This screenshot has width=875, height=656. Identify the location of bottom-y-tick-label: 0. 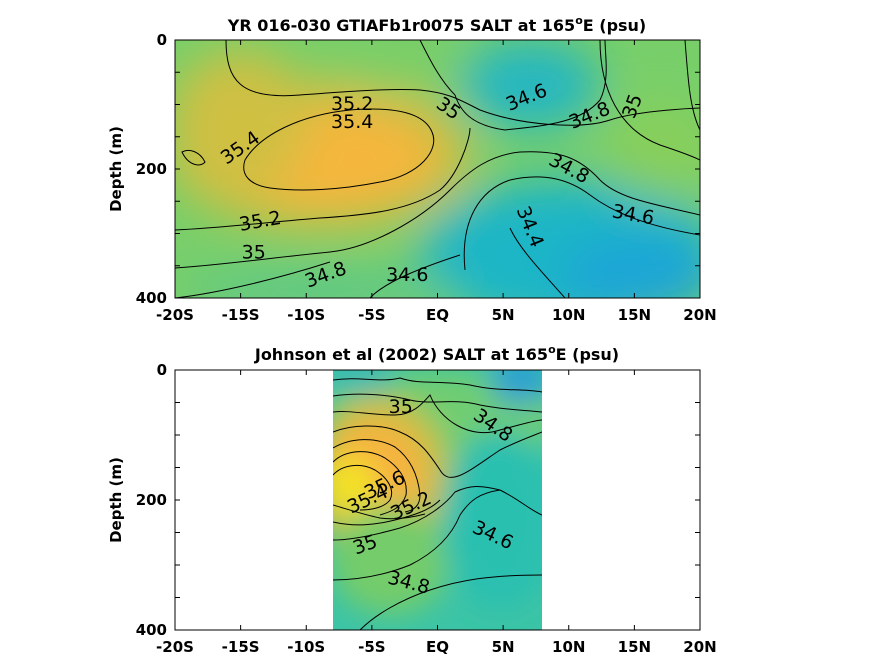
(162, 370).